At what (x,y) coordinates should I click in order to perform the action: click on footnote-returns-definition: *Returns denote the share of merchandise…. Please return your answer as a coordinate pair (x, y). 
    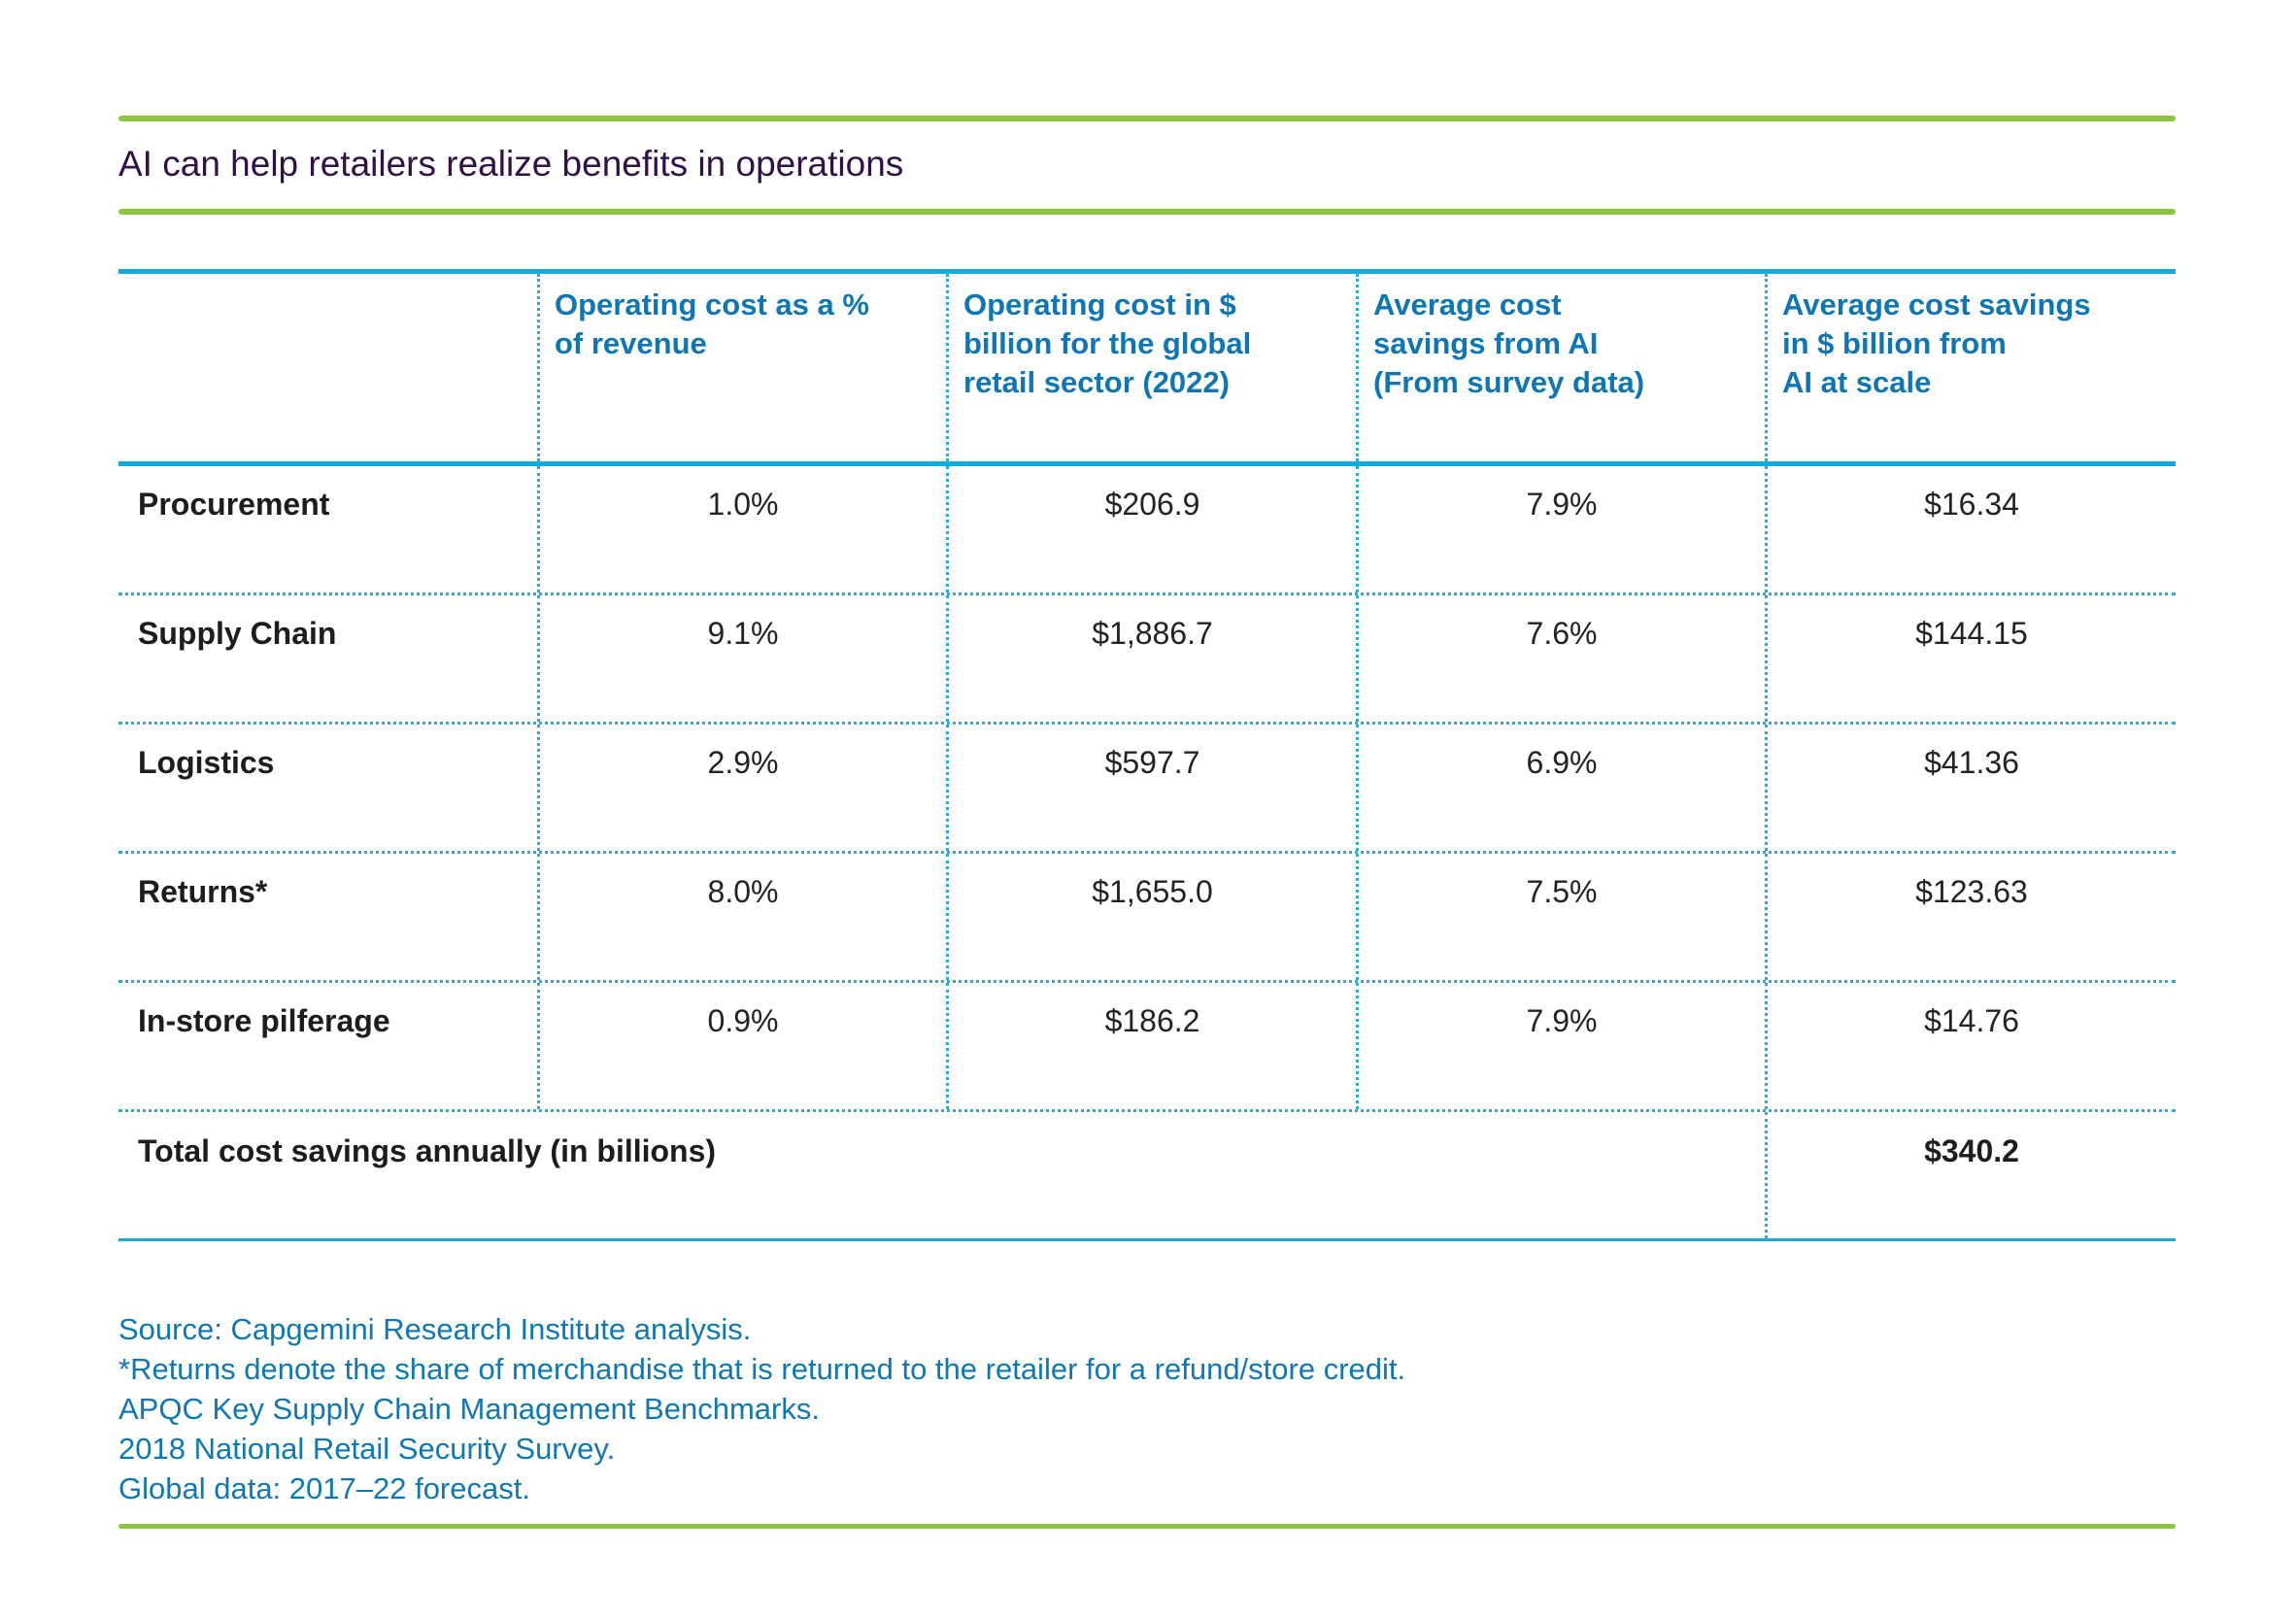
    Looking at the image, I should click on (762, 1369).